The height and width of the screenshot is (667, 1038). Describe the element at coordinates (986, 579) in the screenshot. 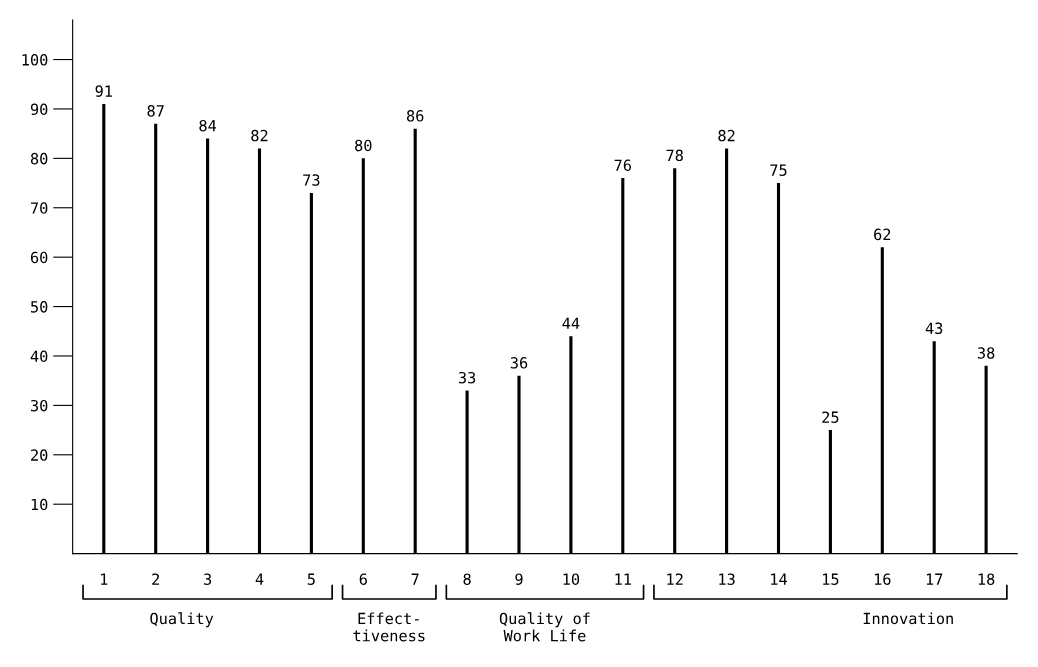

I see `x-tick-label: 18` at that location.